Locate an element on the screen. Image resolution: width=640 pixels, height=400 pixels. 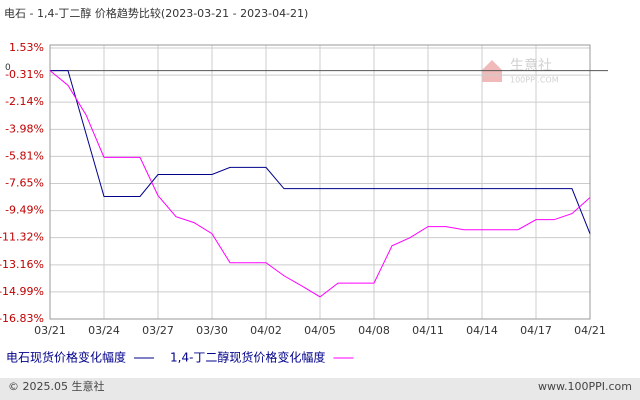
y-tick-label: -2.14% is located at coordinates (24, 101).